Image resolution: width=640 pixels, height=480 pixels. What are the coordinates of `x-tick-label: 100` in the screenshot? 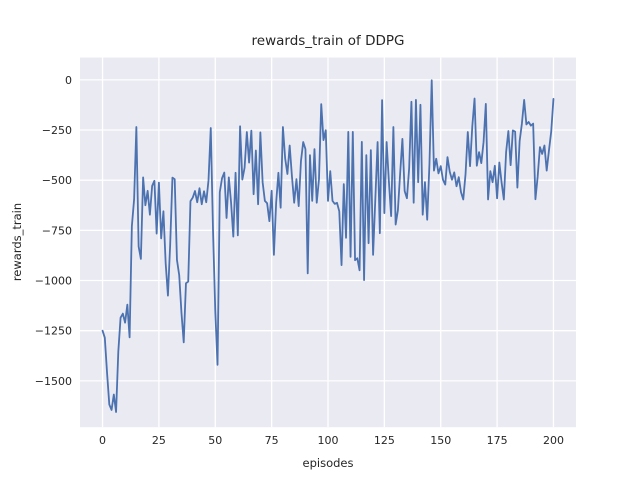 It's located at (328, 440).